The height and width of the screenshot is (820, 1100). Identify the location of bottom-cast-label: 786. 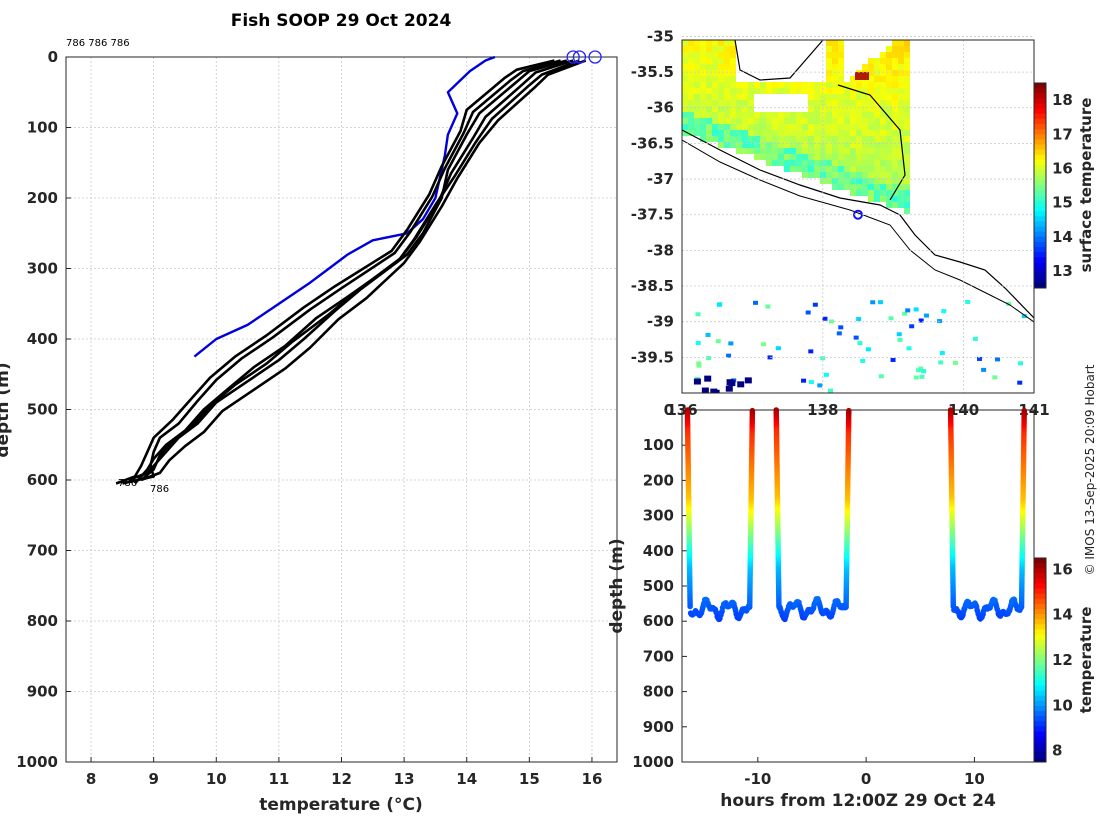
(159, 489).